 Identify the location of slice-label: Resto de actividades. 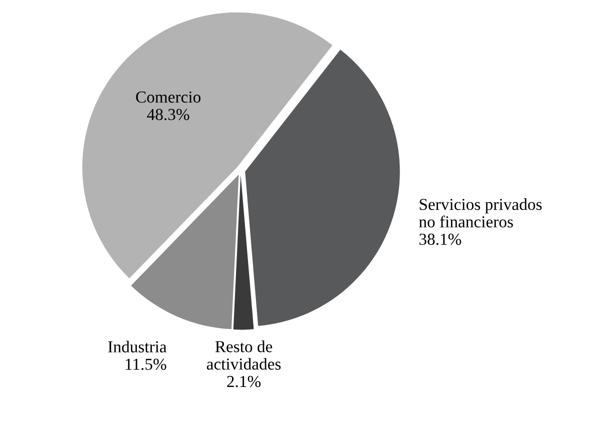
(243, 355).